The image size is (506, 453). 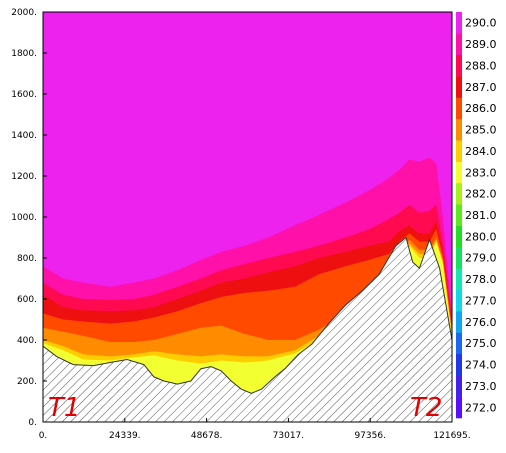 What do you see at coordinates (481, 172) in the screenshot?
I see `colorbar-label: 283.0` at bounding box center [481, 172].